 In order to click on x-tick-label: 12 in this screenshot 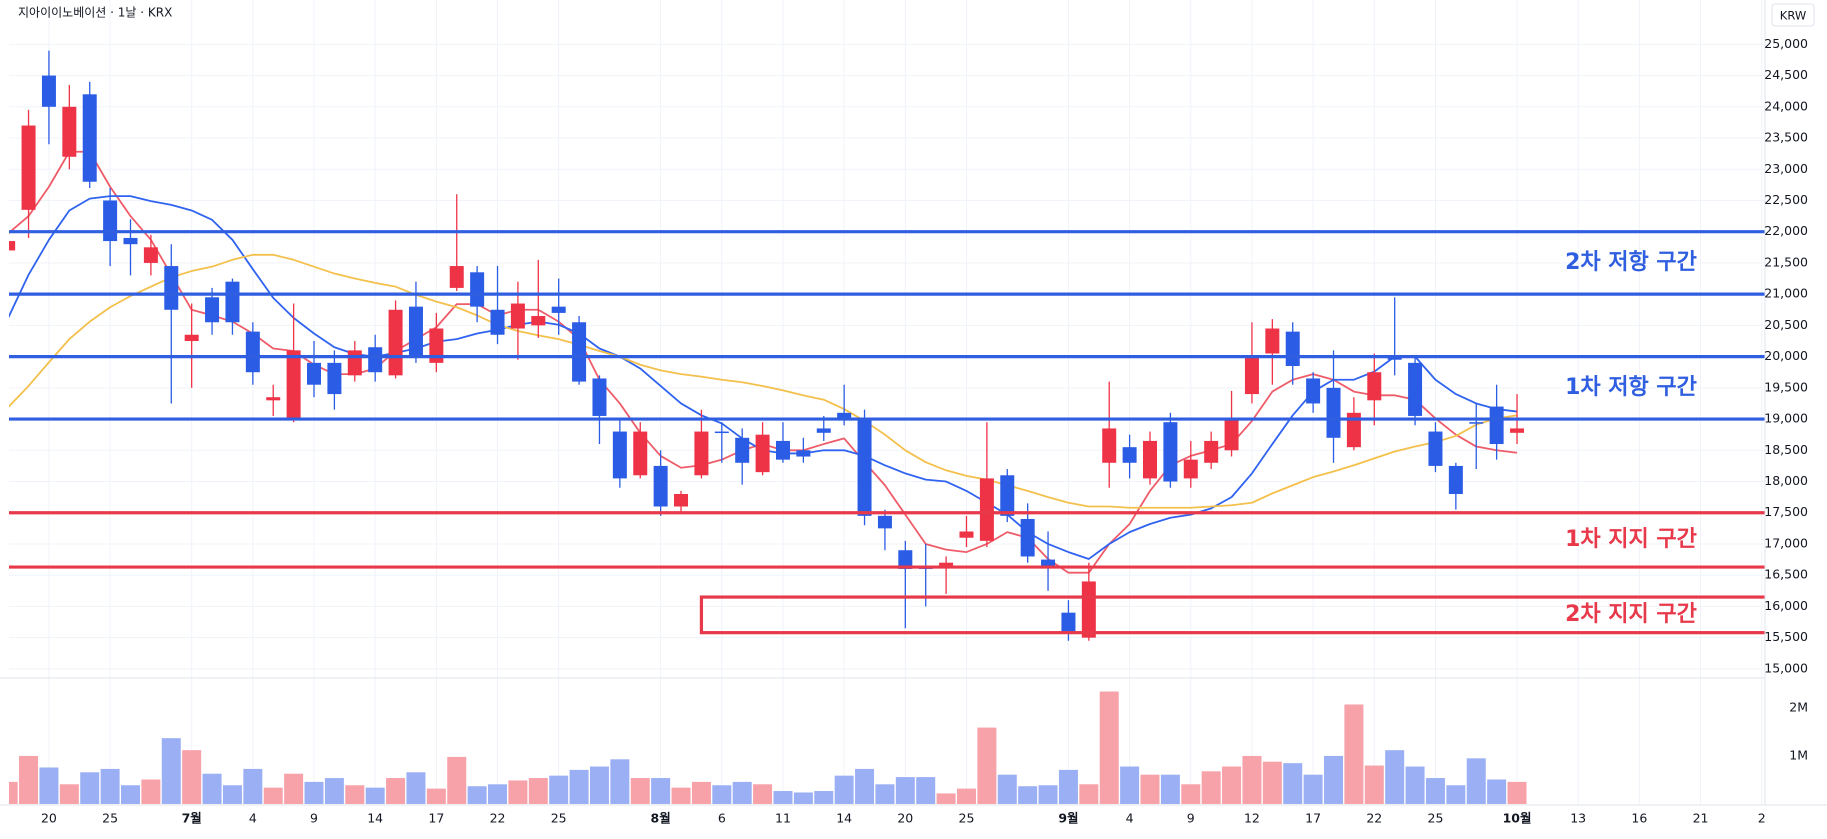, I will do `click(1252, 818)`.